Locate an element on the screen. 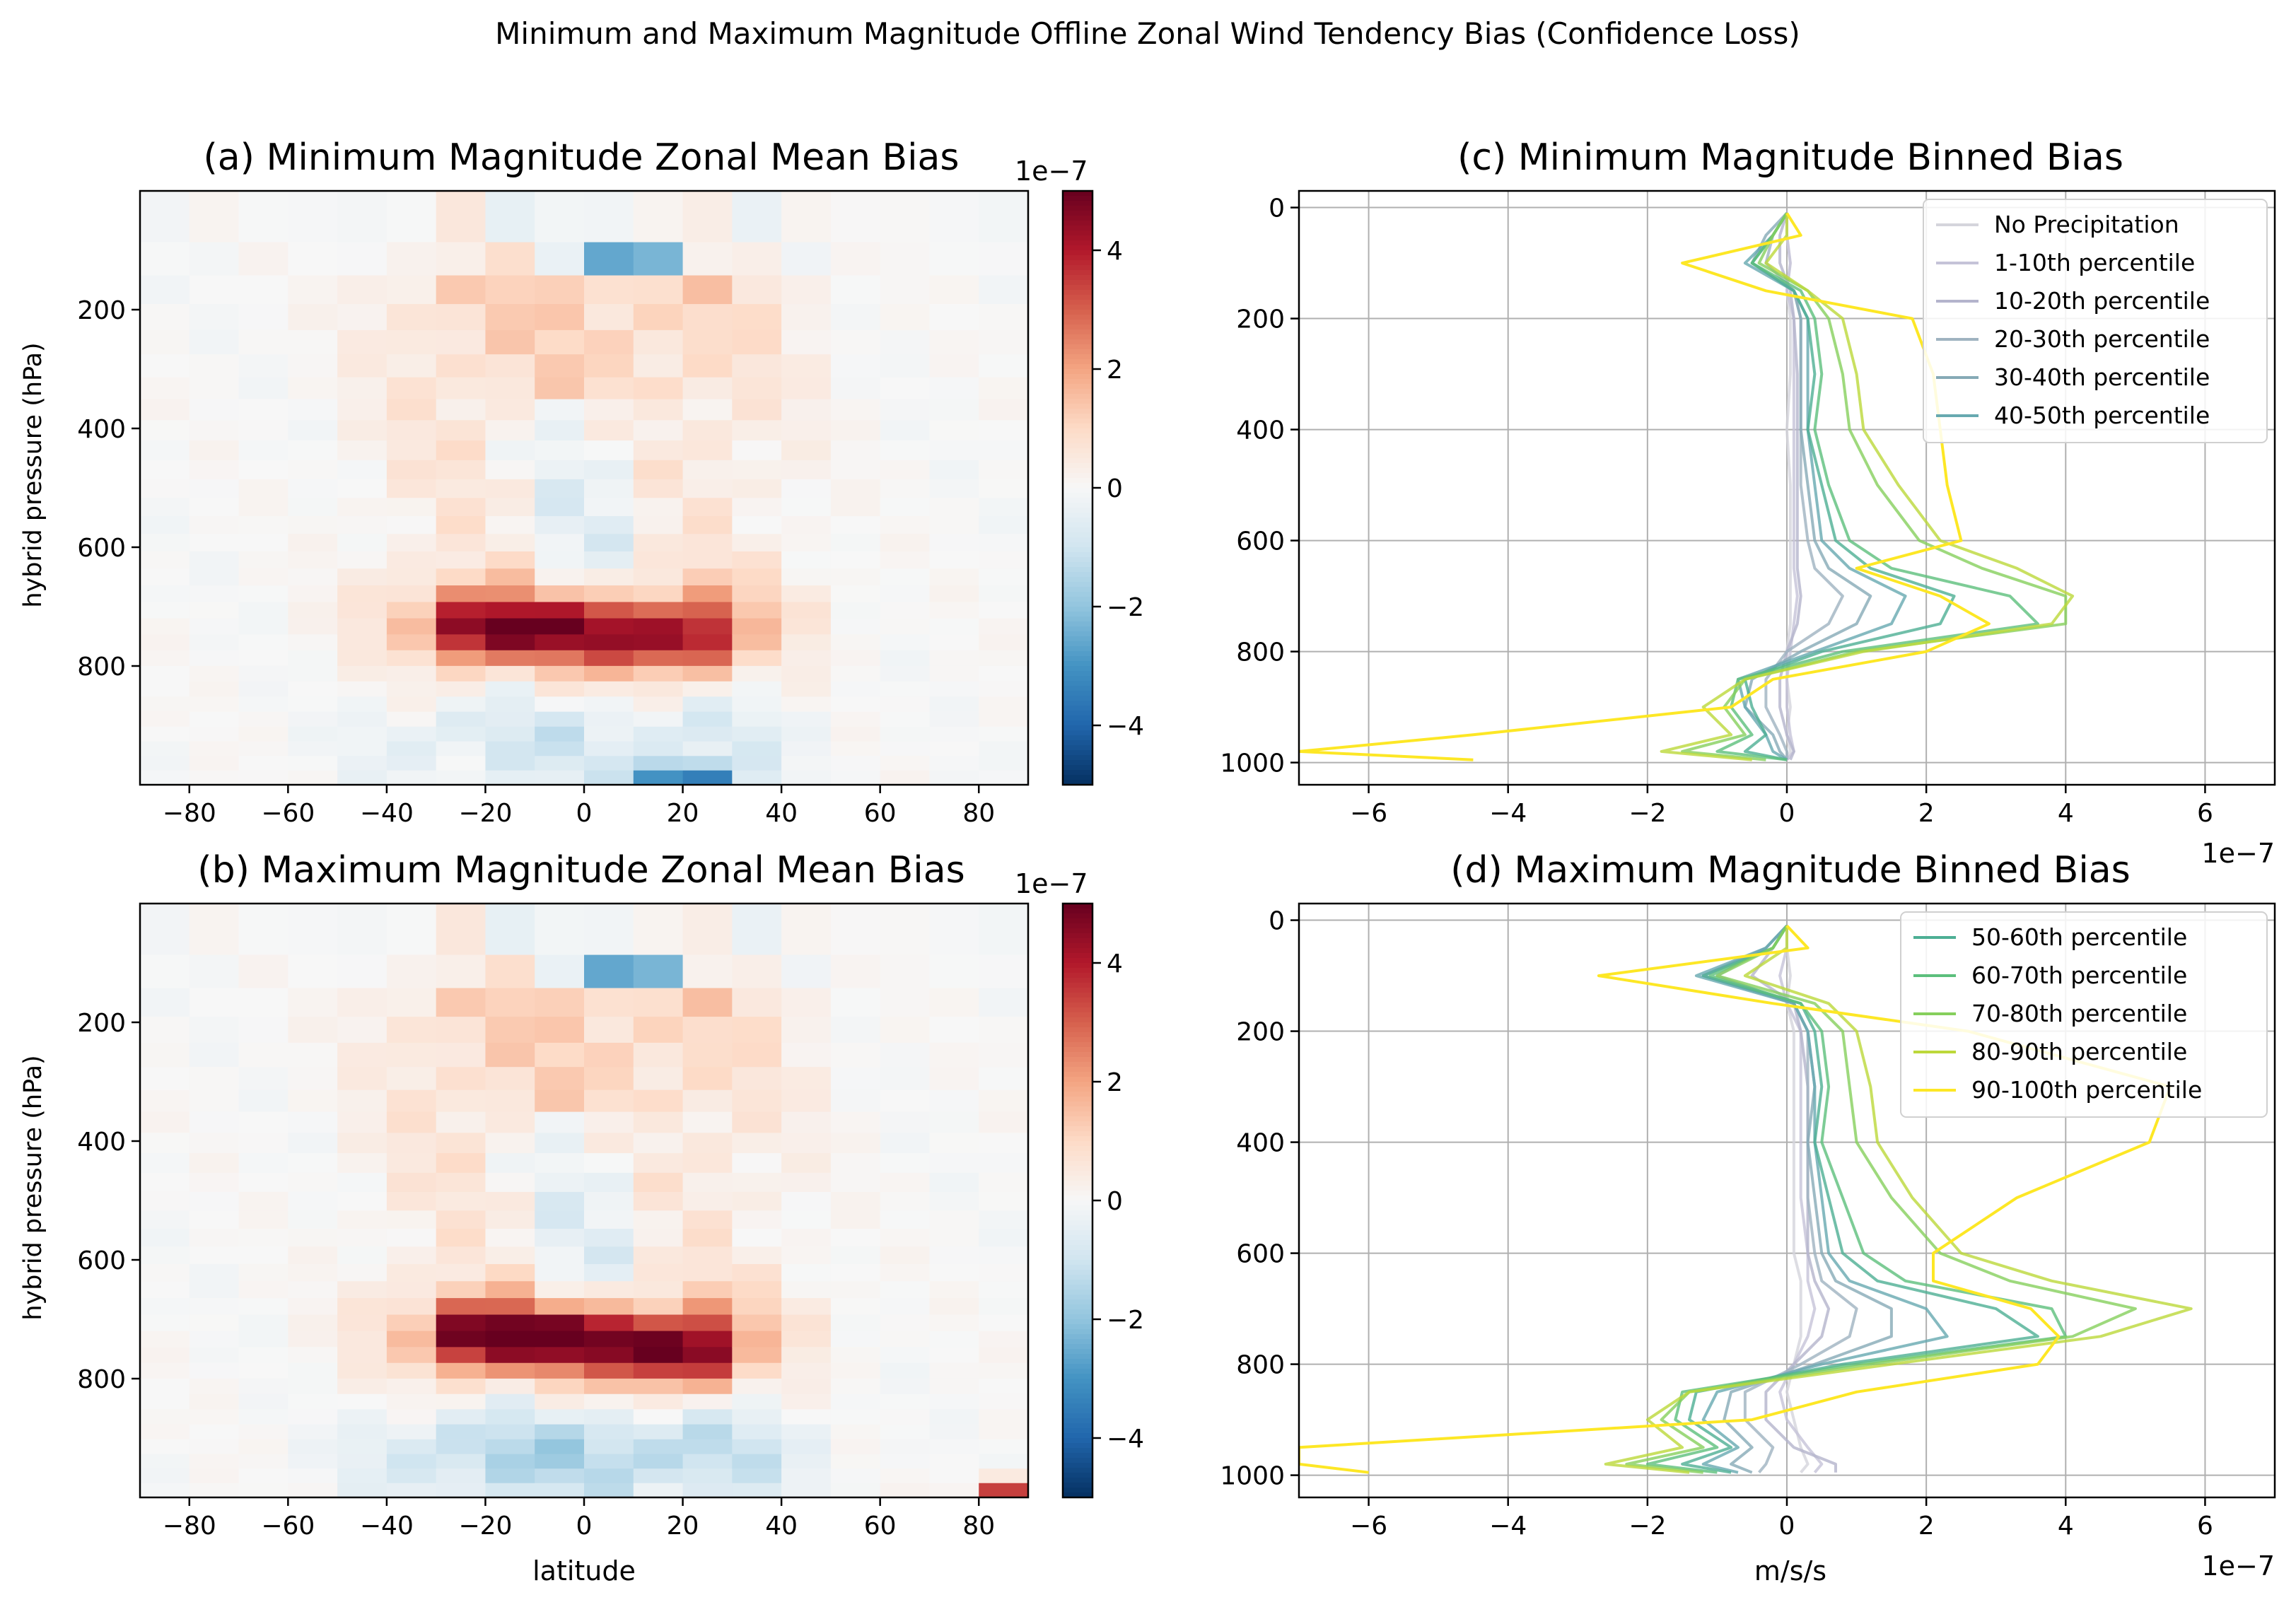 Image resolution: width=2296 pixels, height=1607 pixels. legend-label: 30-40th percentile is located at coordinates (2102, 377).